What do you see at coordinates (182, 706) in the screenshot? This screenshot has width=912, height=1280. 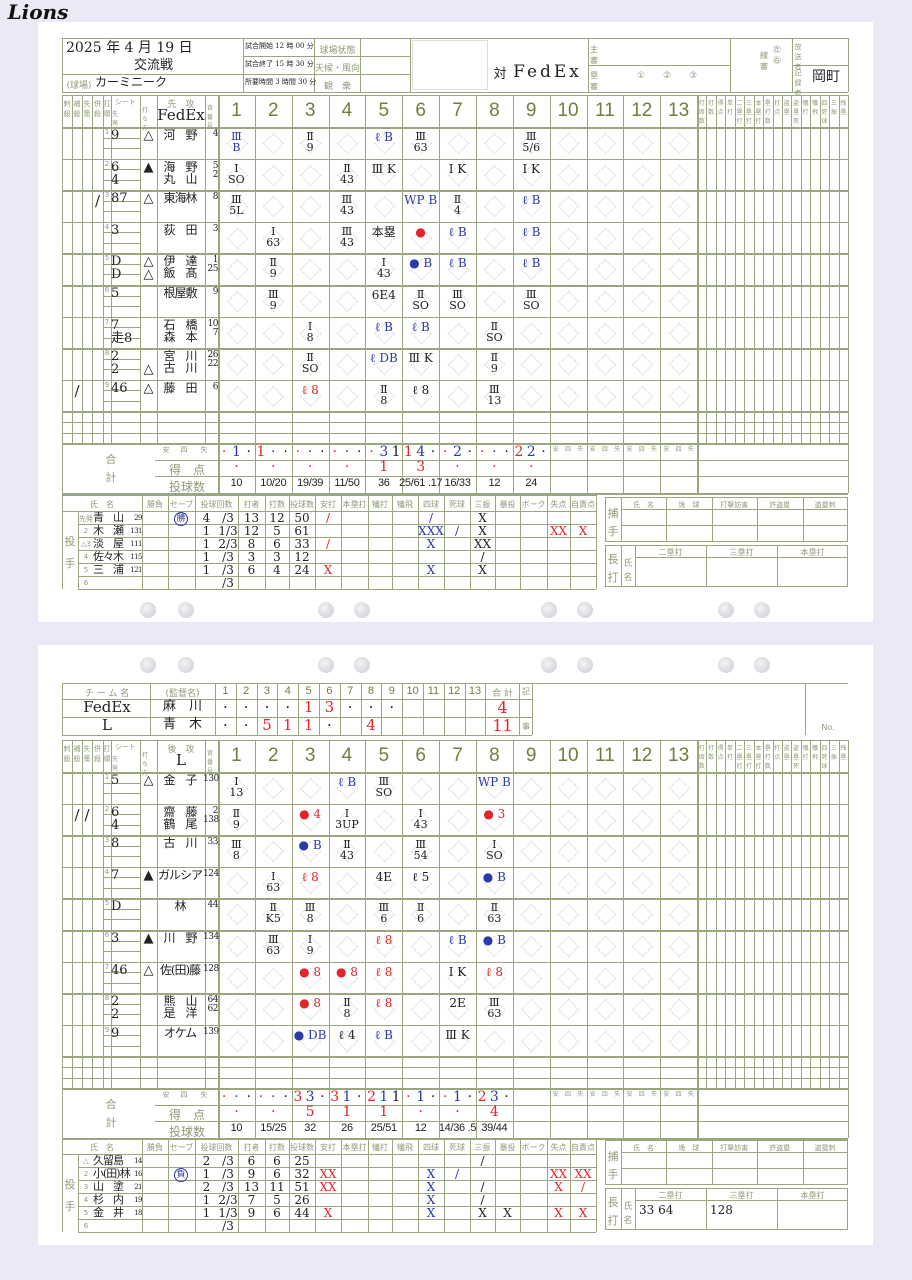 I see `linescore-manager: 麻 川` at bounding box center [182, 706].